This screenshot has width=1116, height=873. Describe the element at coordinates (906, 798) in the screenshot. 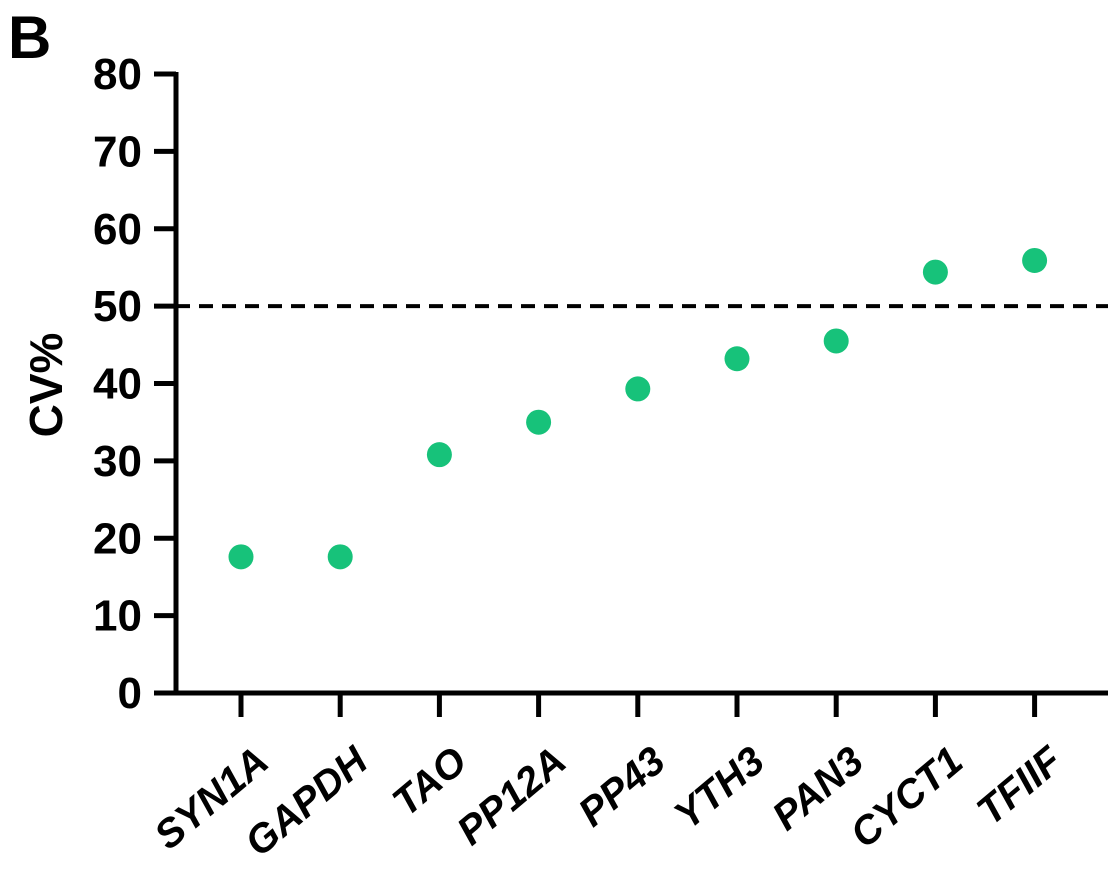

I see `x-tick-label-cyct1: CYCT1` at that location.